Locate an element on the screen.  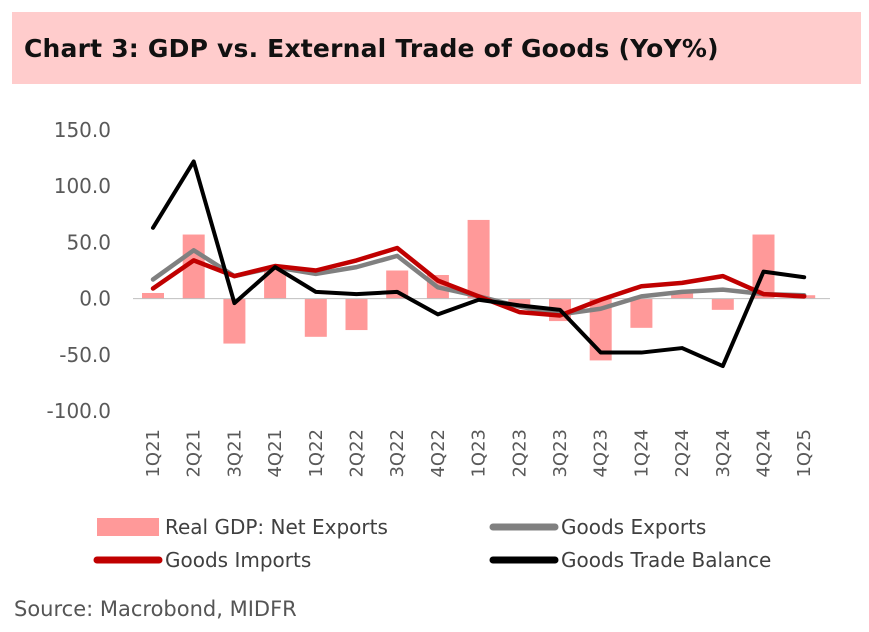
x-tick-label: 4Q24 is located at coordinates (764, 453).